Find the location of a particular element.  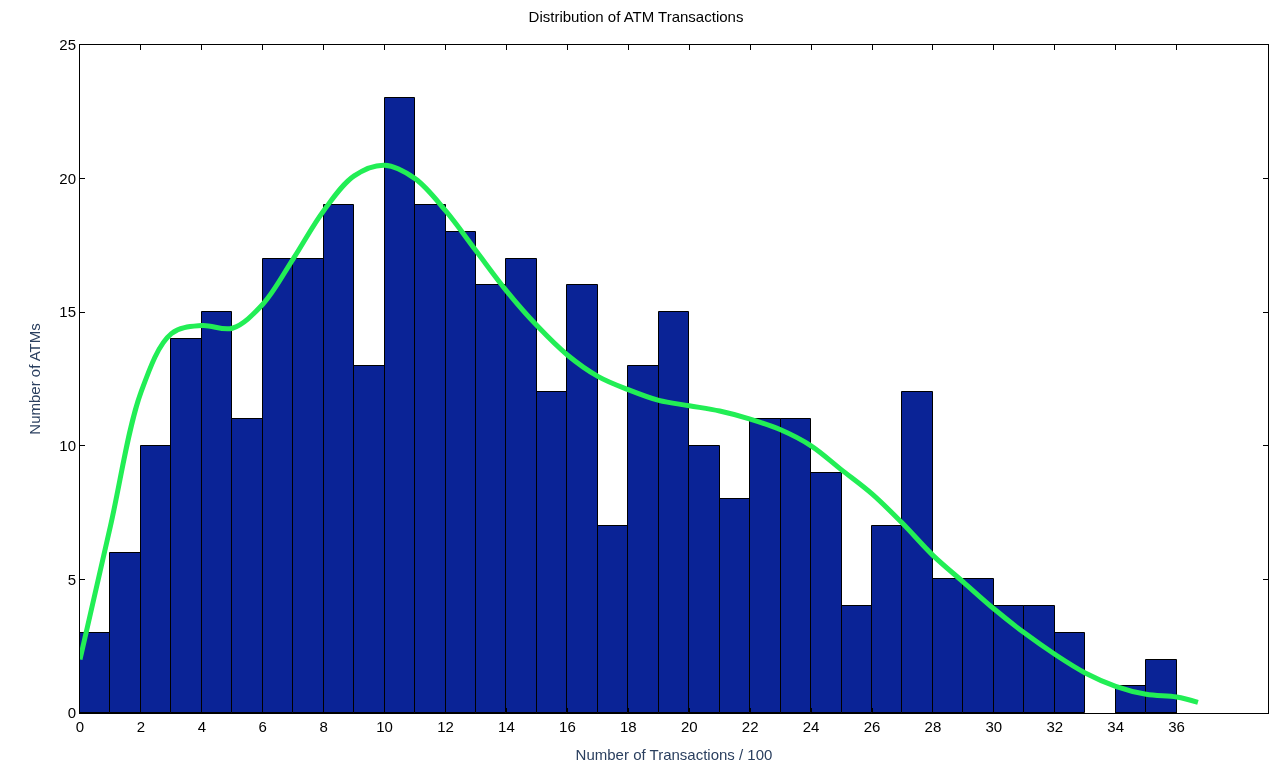

y-tick-label: 15 is located at coordinates (67, 312).